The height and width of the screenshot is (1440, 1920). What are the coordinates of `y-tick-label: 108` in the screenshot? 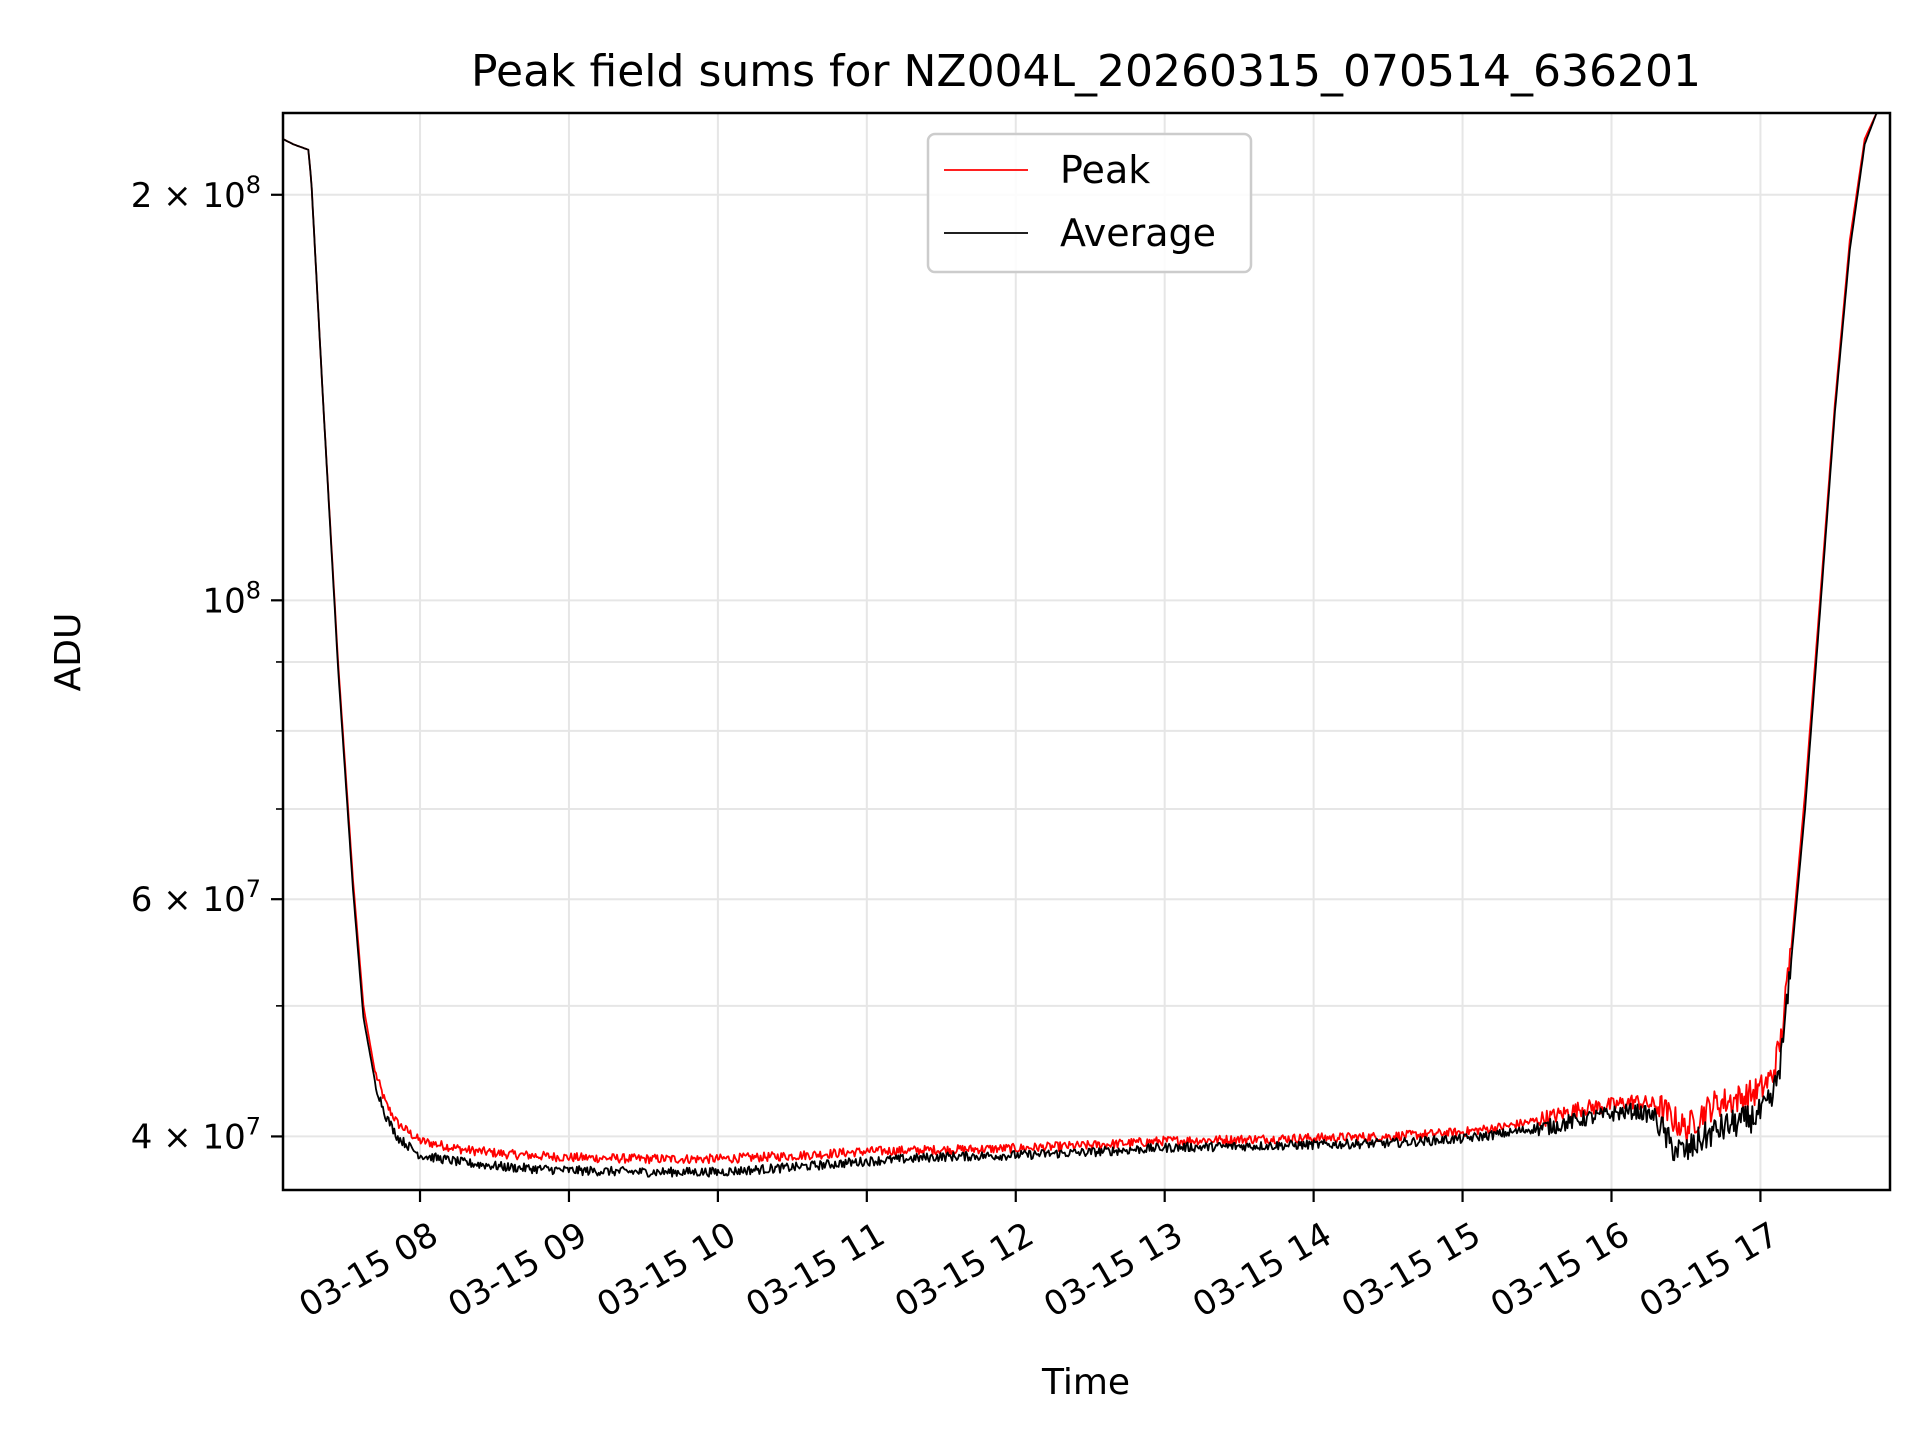 It's located at (231, 598).